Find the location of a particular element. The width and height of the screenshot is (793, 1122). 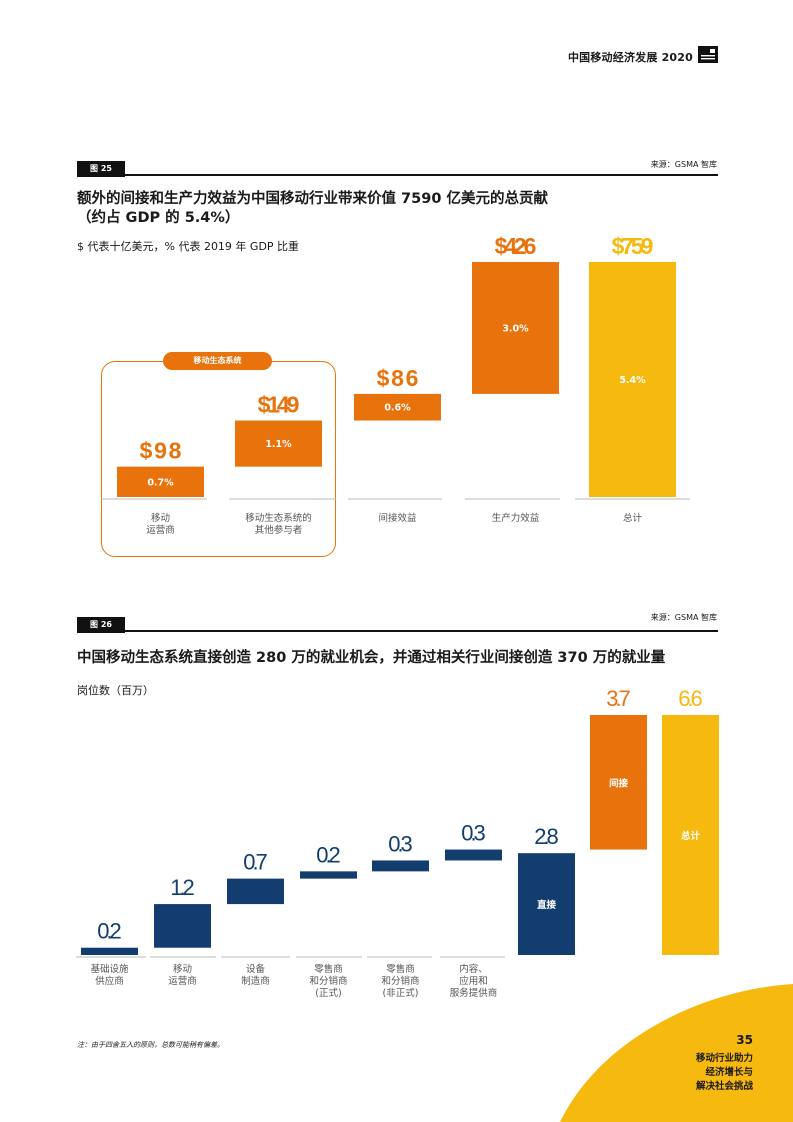

gdp-share-label: 0.6% is located at coordinates (397, 408).